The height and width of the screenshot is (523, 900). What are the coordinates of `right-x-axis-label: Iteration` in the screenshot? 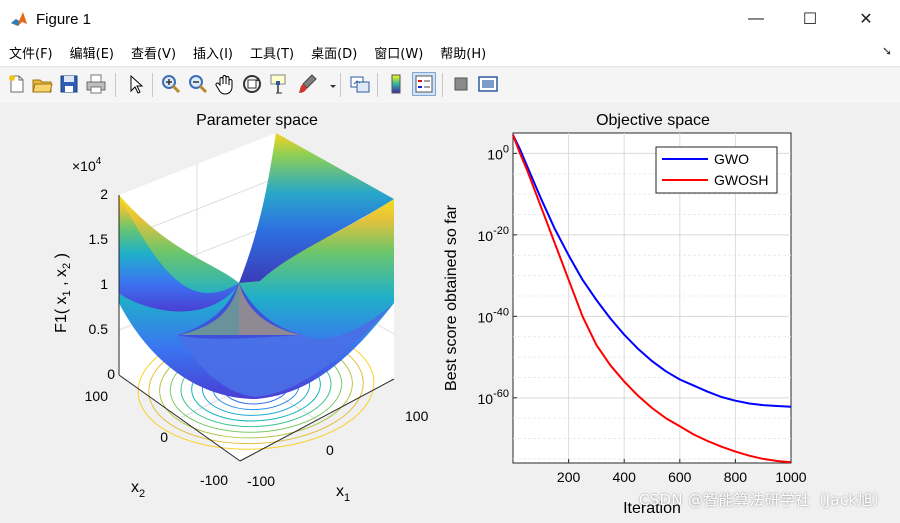 It's located at (652, 508).